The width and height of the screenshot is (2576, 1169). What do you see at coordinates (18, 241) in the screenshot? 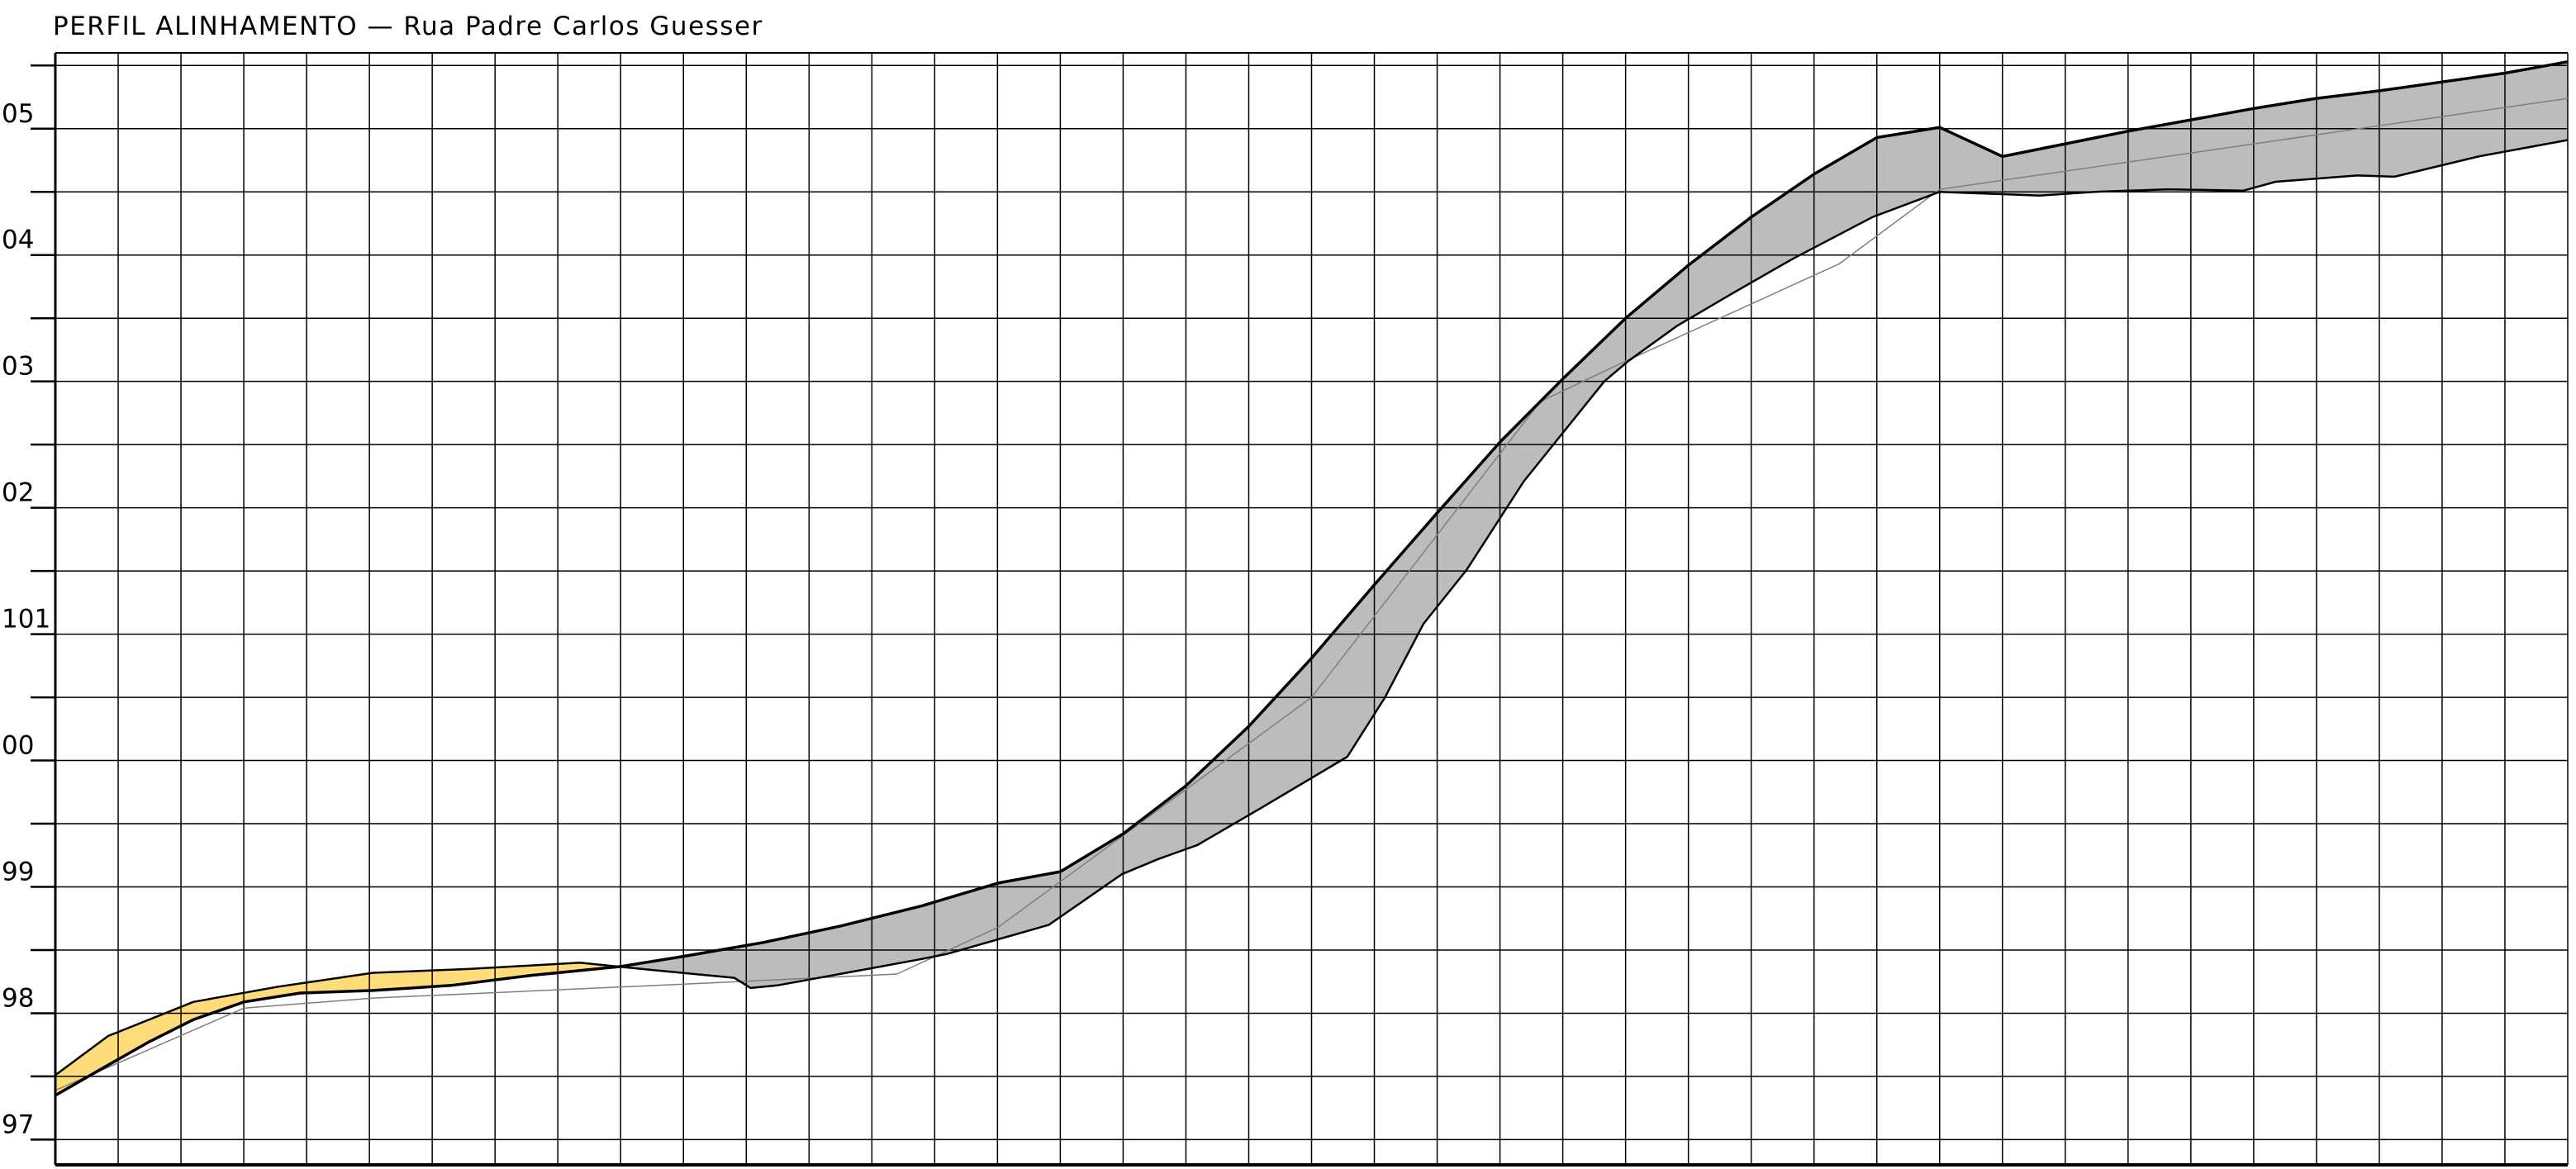
I see `y-tick-label: 04` at bounding box center [18, 241].